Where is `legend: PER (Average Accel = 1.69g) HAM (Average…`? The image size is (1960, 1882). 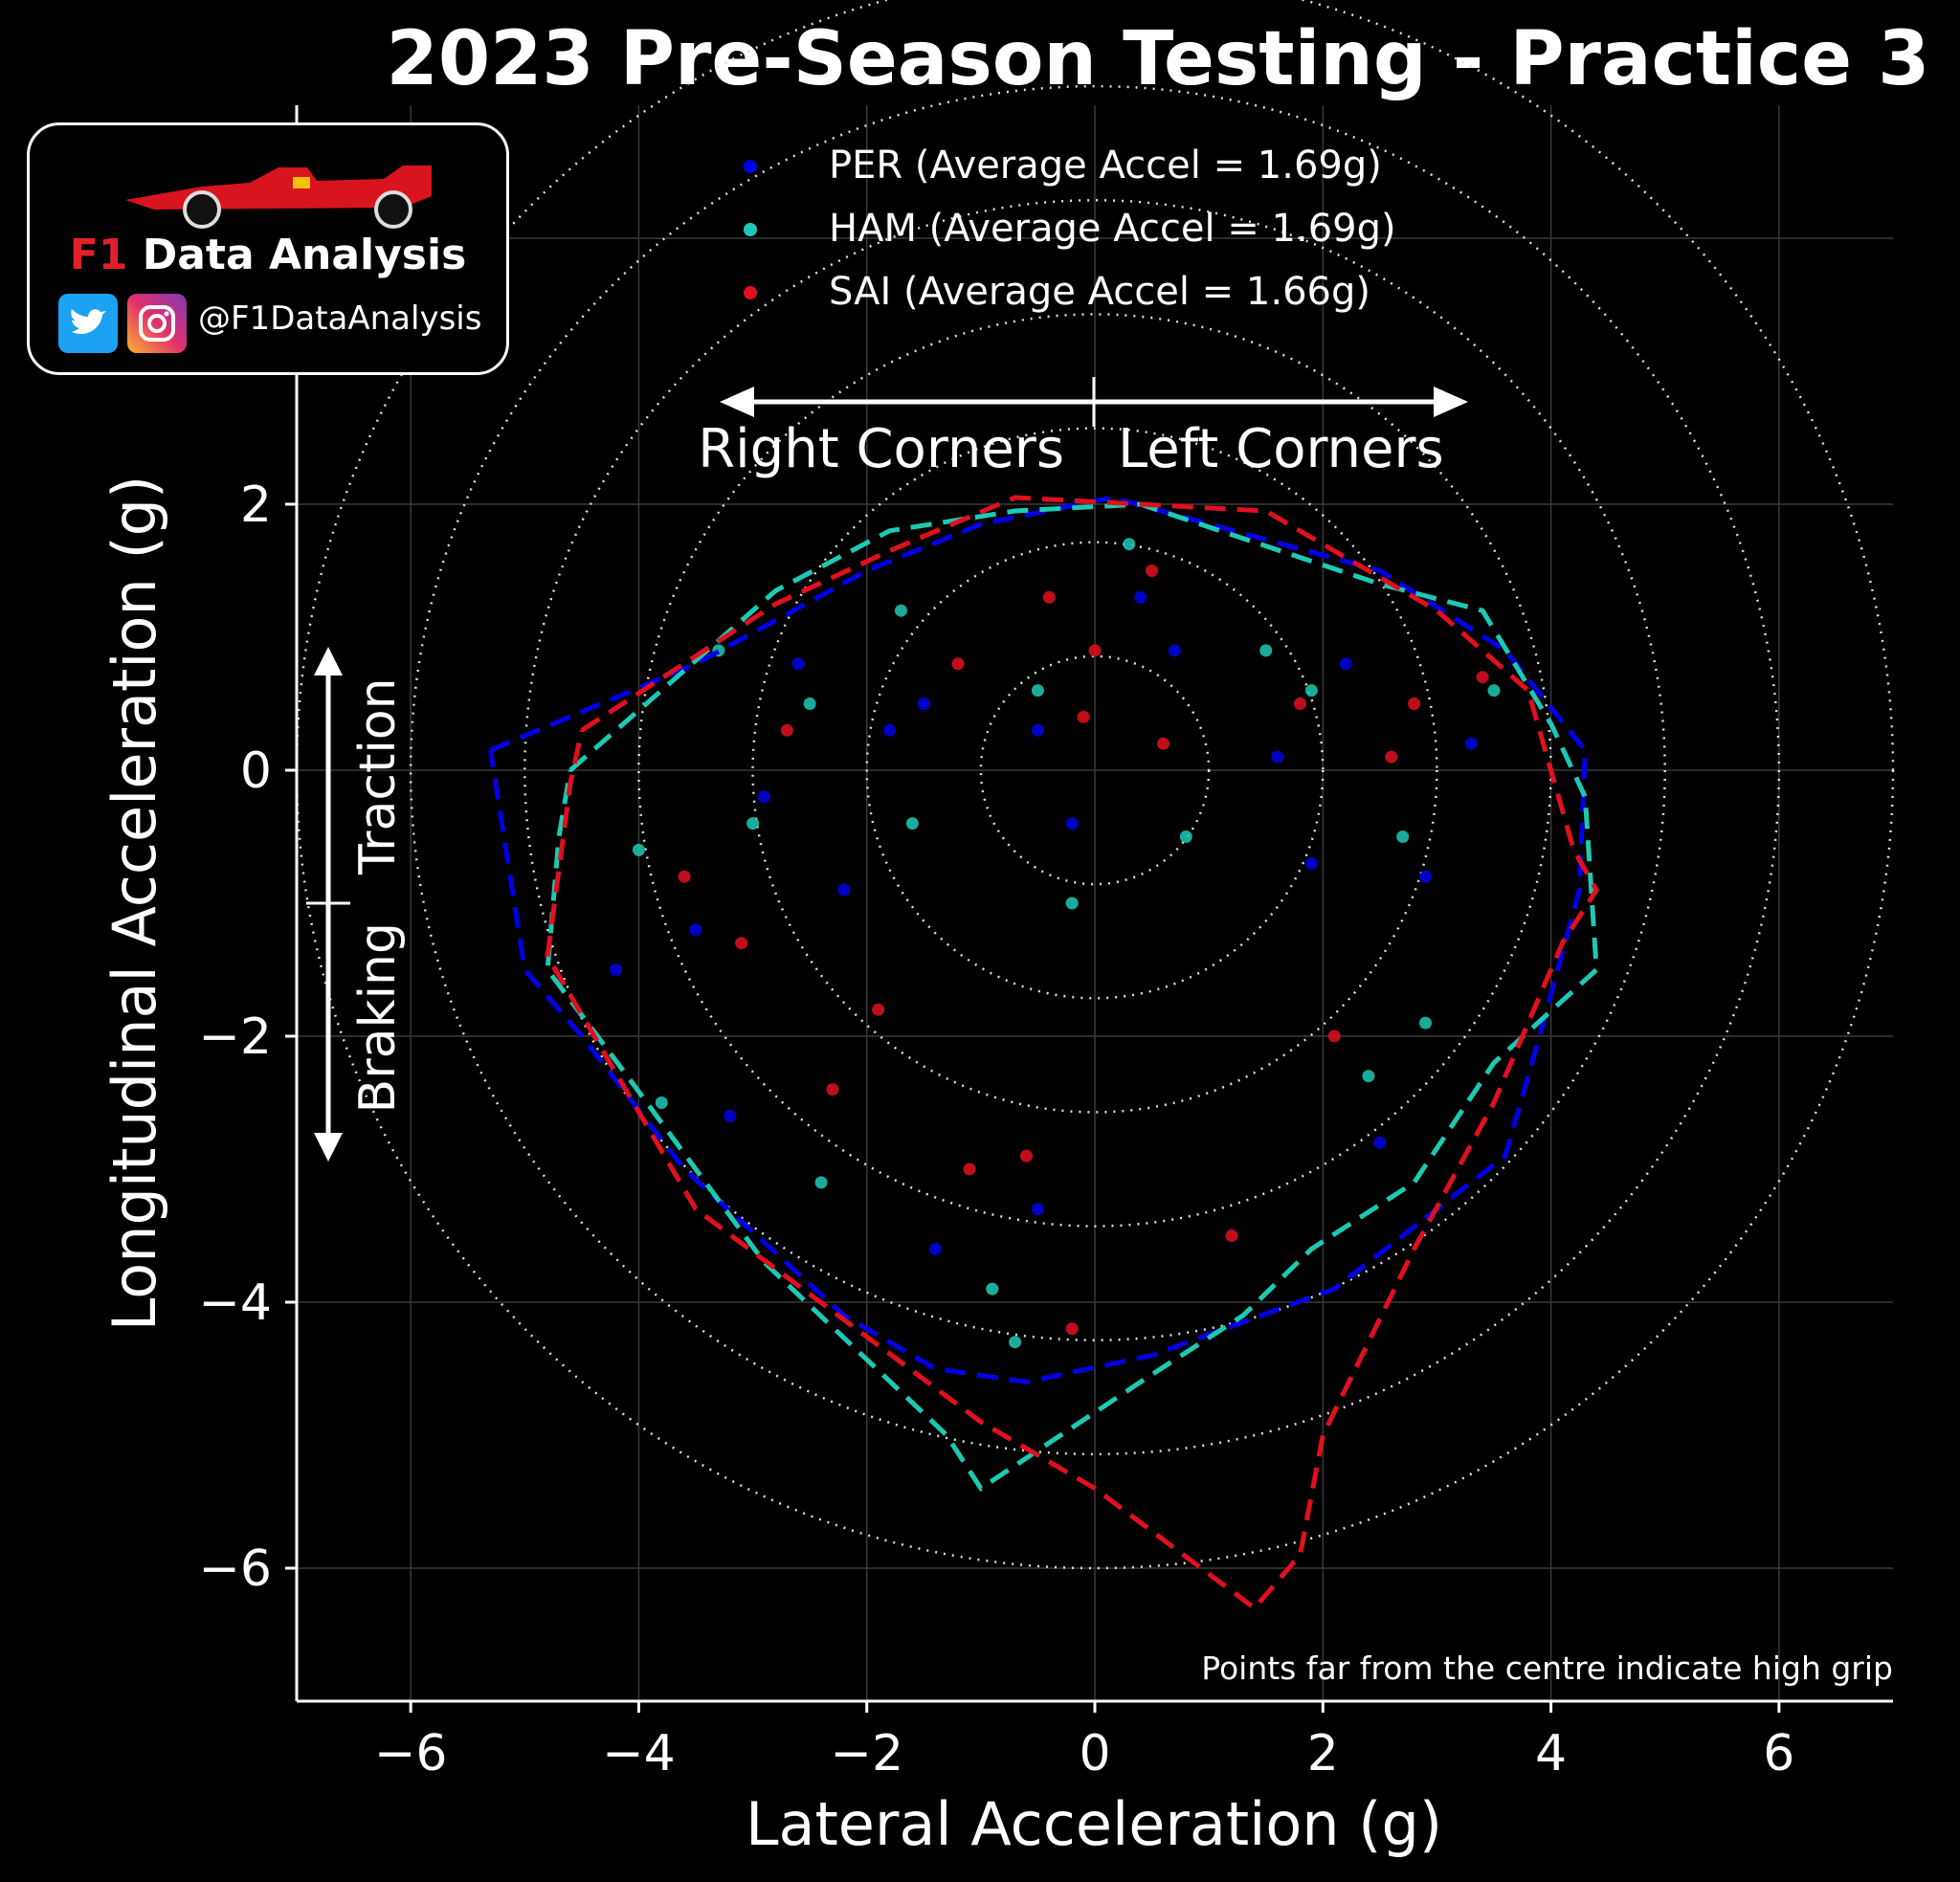 legend: PER (Average Accel = 1.69g) HAM (Average… is located at coordinates (1070, 229).